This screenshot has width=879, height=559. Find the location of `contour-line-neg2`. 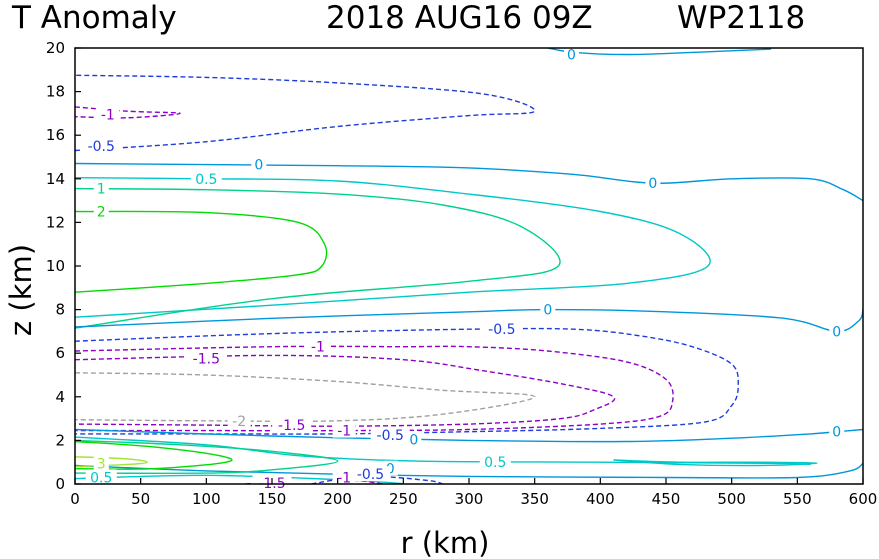

contour-line-neg2 is located at coordinates (305, 397).